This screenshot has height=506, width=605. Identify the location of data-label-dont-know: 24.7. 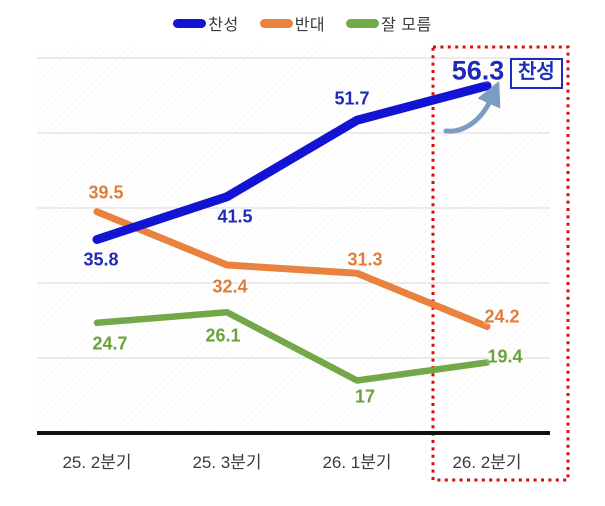
(110, 343).